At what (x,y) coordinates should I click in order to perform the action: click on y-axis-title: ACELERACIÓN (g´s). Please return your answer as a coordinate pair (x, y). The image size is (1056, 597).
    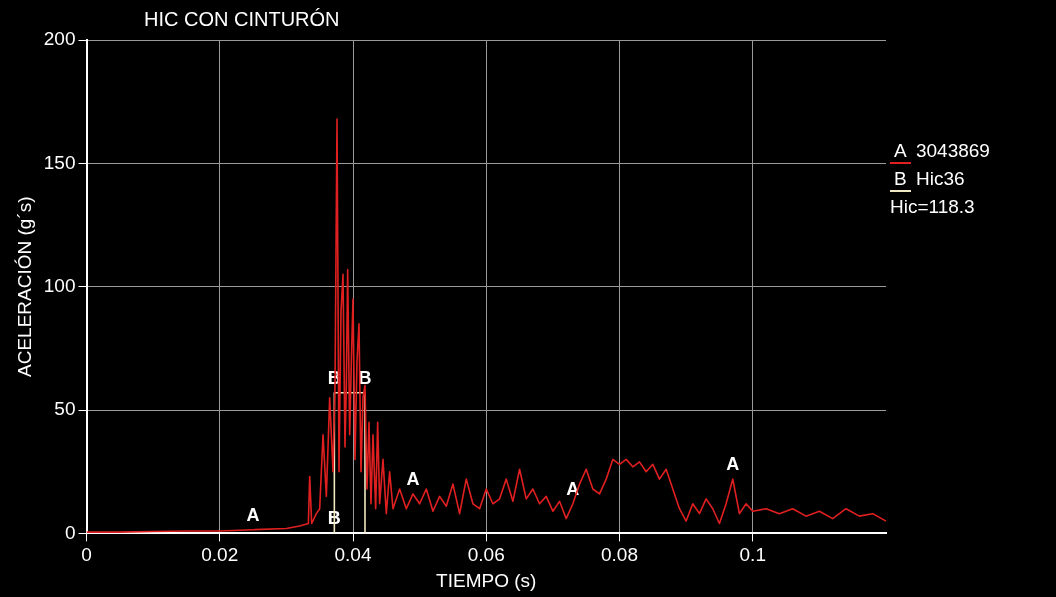
    Looking at the image, I should click on (24, 286).